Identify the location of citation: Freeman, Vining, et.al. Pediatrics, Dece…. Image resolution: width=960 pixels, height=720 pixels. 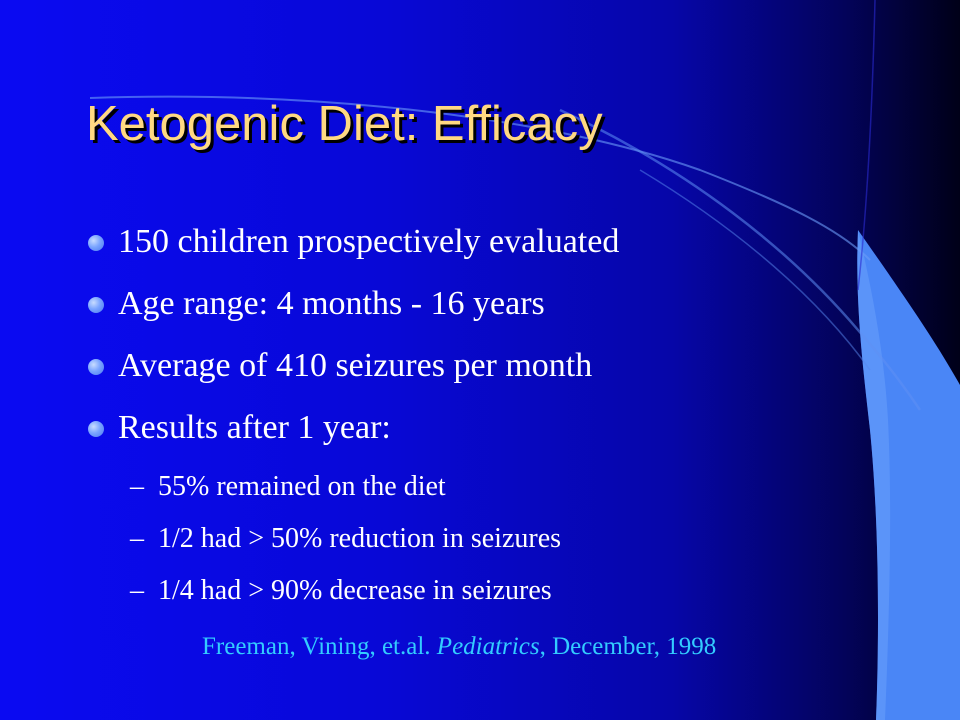
(459, 647).